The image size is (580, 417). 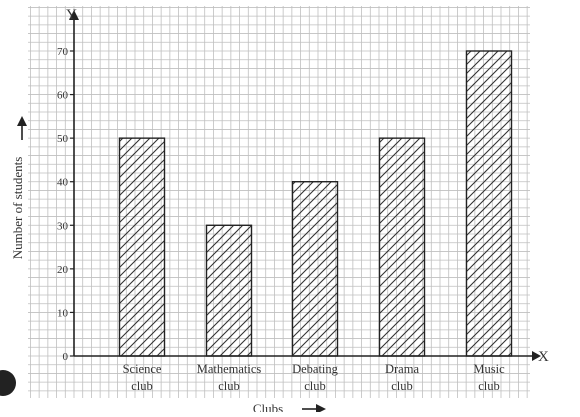 I want to click on y-tick-label: 30, so click(x=63, y=226).